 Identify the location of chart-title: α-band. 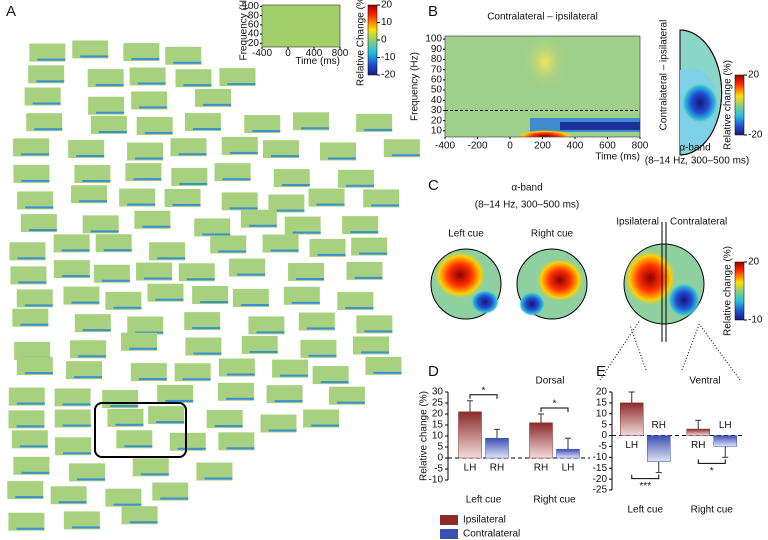
(526, 188).